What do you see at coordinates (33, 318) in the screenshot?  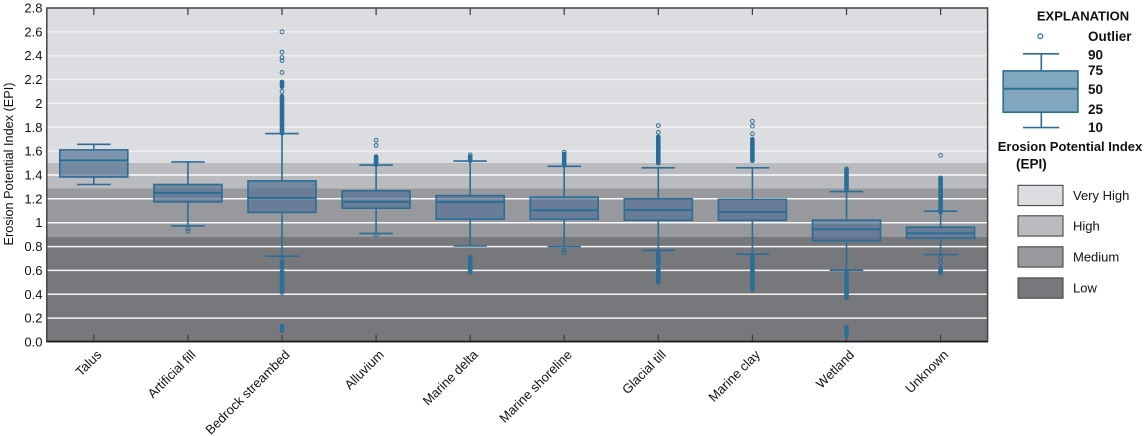 I see `svg-text: 0.2` at bounding box center [33, 318].